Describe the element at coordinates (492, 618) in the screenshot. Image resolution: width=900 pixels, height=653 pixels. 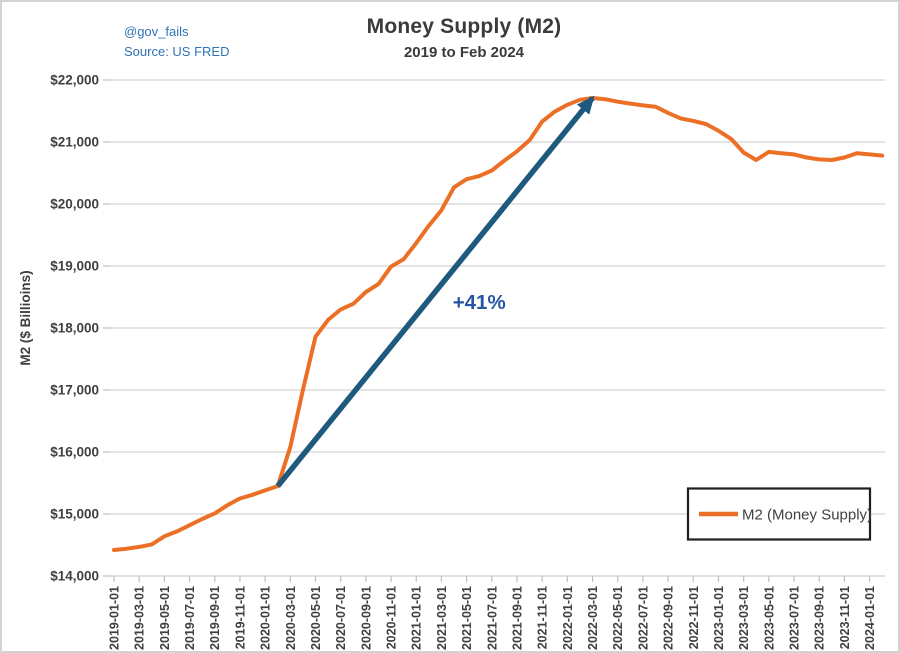
I see `x-tick-label: 2021-07-01` at that location.